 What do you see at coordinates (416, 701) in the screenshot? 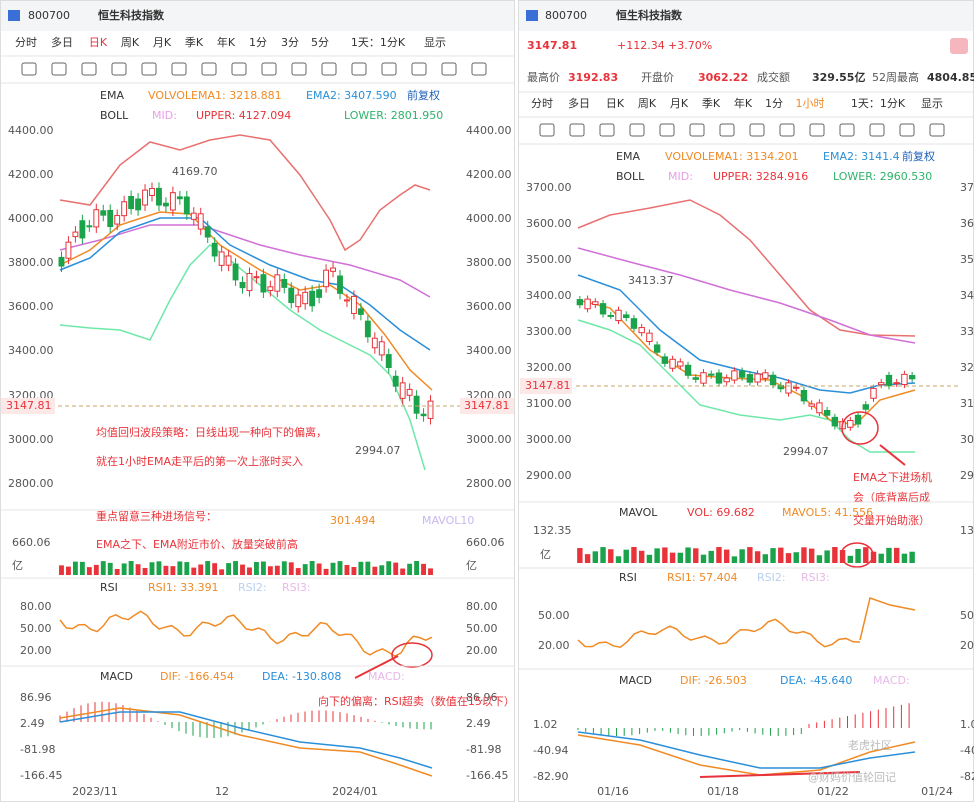
I see `annotation: 向下的偏离：RSI超卖（数值在15以下）` at bounding box center [416, 701].